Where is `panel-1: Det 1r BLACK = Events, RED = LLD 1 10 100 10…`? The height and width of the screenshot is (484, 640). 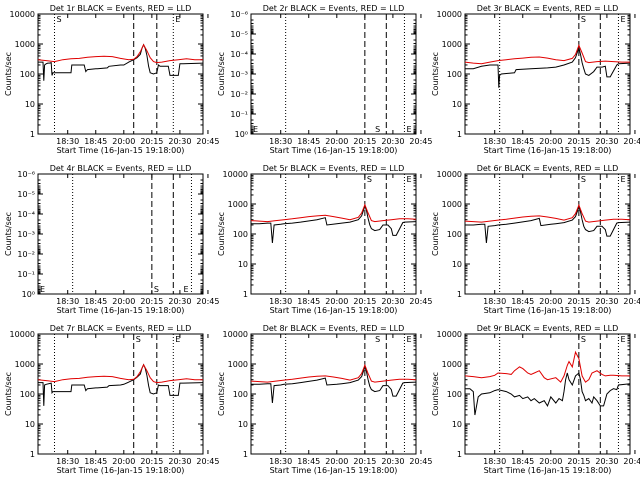 panel-1: Det 1r BLACK = Events, RED = LLD 1 10 100 10… is located at coordinates (111, 79).